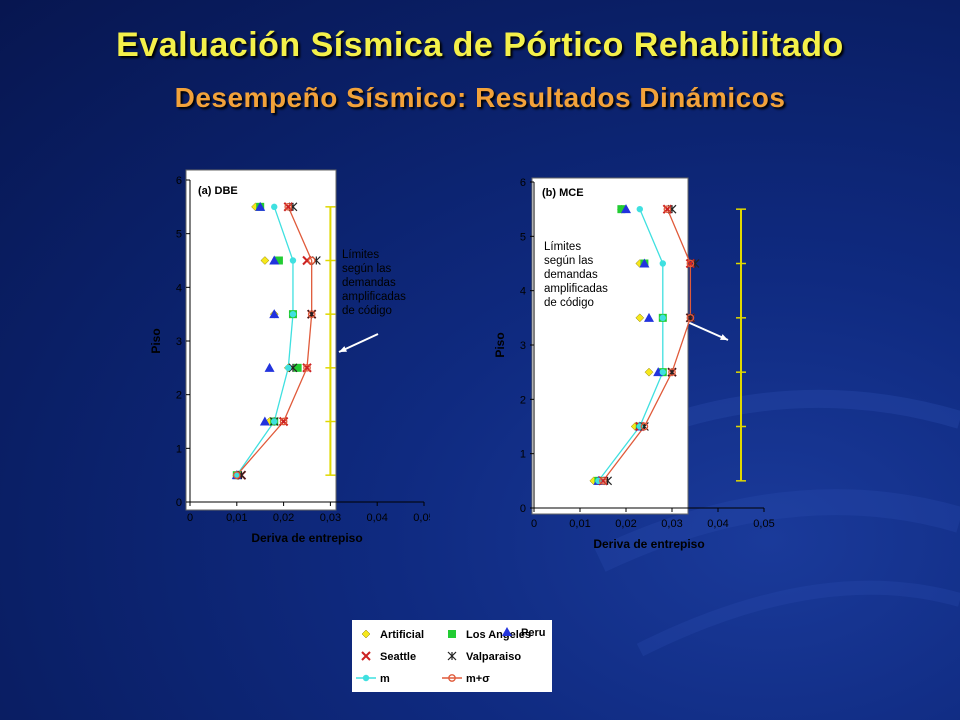 The height and width of the screenshot is (720, 960). What do you see at coordinates (392, 635) in the screenshot?
I see `legend-item-artificial: Artificial` at bounding box center [392, 635].